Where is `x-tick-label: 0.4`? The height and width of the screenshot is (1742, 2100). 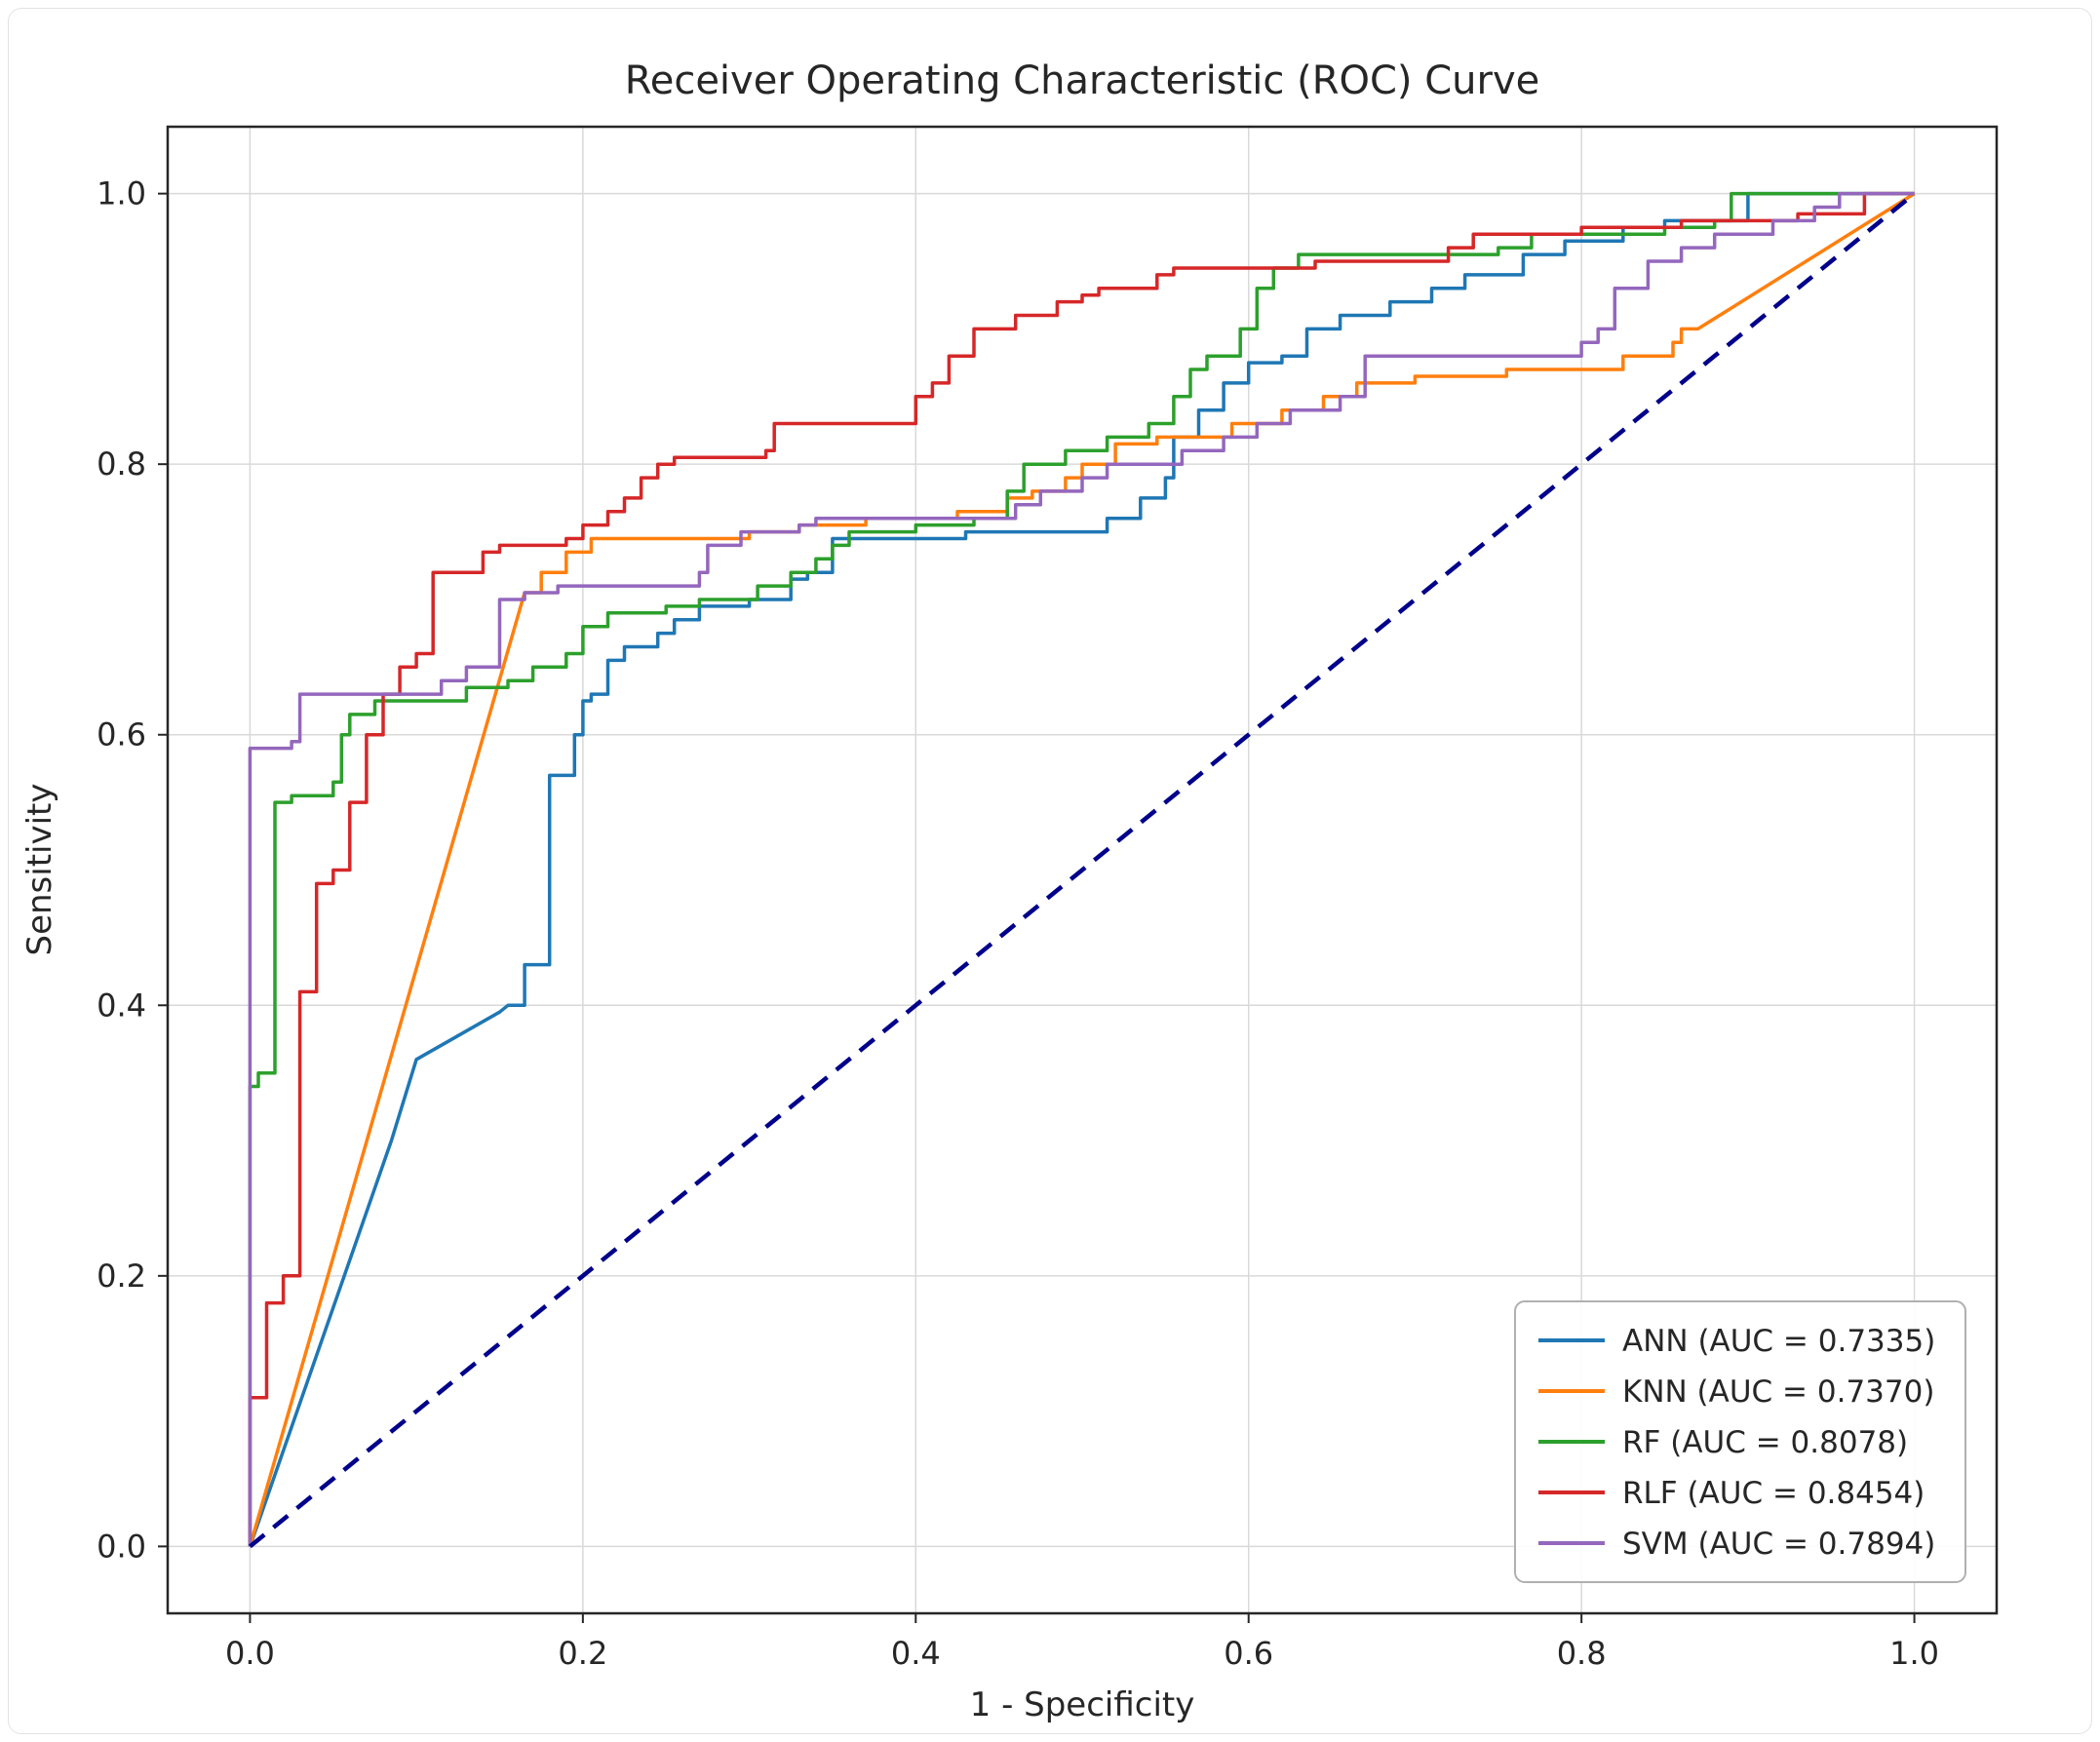
x-tick-label: 0.4 is located at coordinates (916, 1654).